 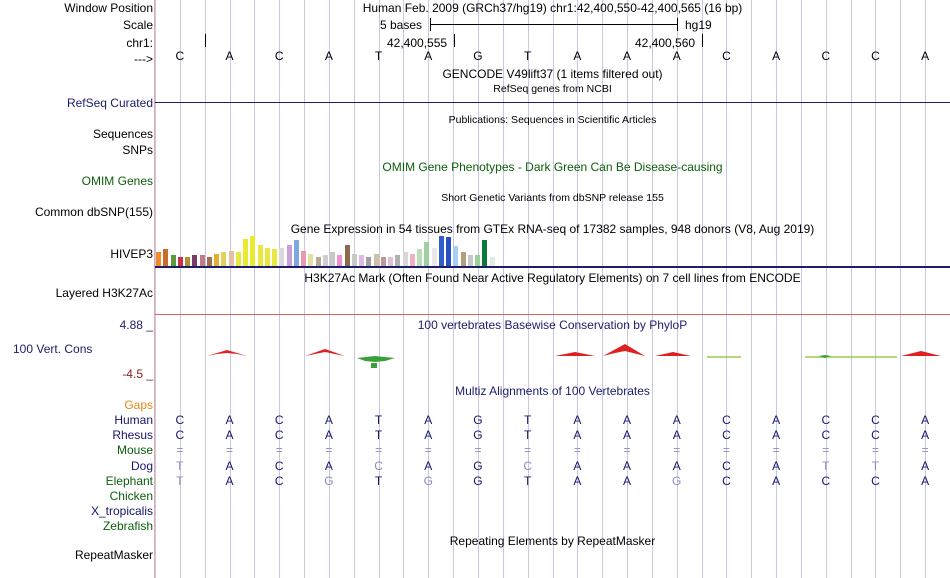 I want to click on species-label: Chicken, so click(x=131, y=496).